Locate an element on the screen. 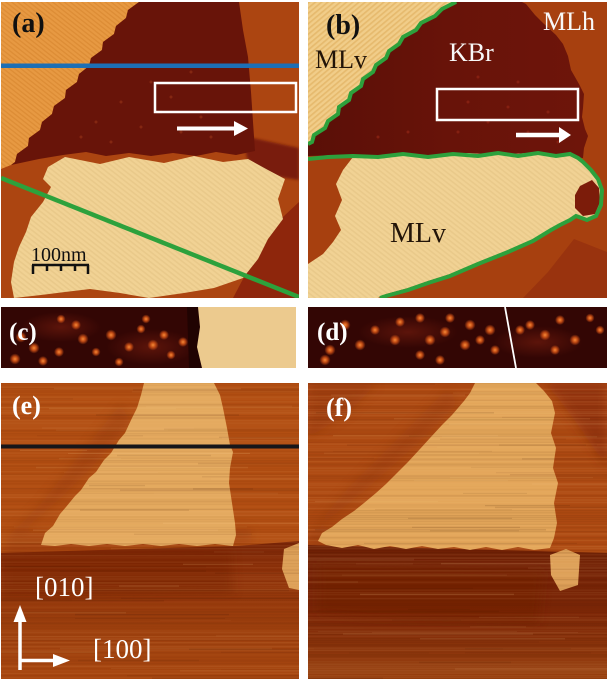  svg-text: [010] is located at coordinates (64, 587).